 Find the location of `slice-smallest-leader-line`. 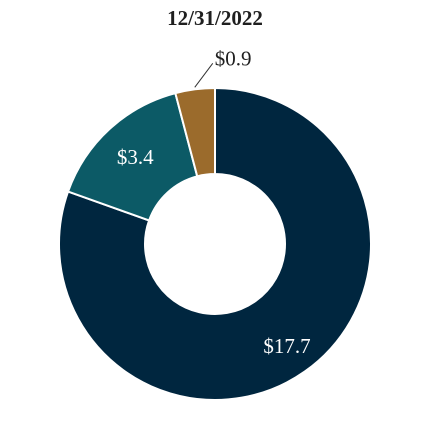

slice-smallest-leader-line is located at coordinates (204, 75).